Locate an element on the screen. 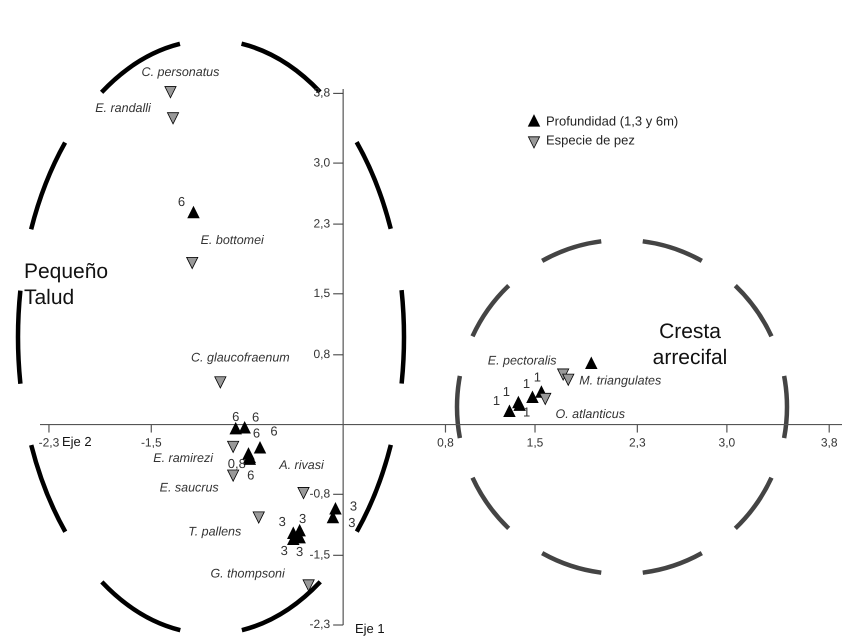  y-tick-label: 2,3 is located at coordinates (321, 223).